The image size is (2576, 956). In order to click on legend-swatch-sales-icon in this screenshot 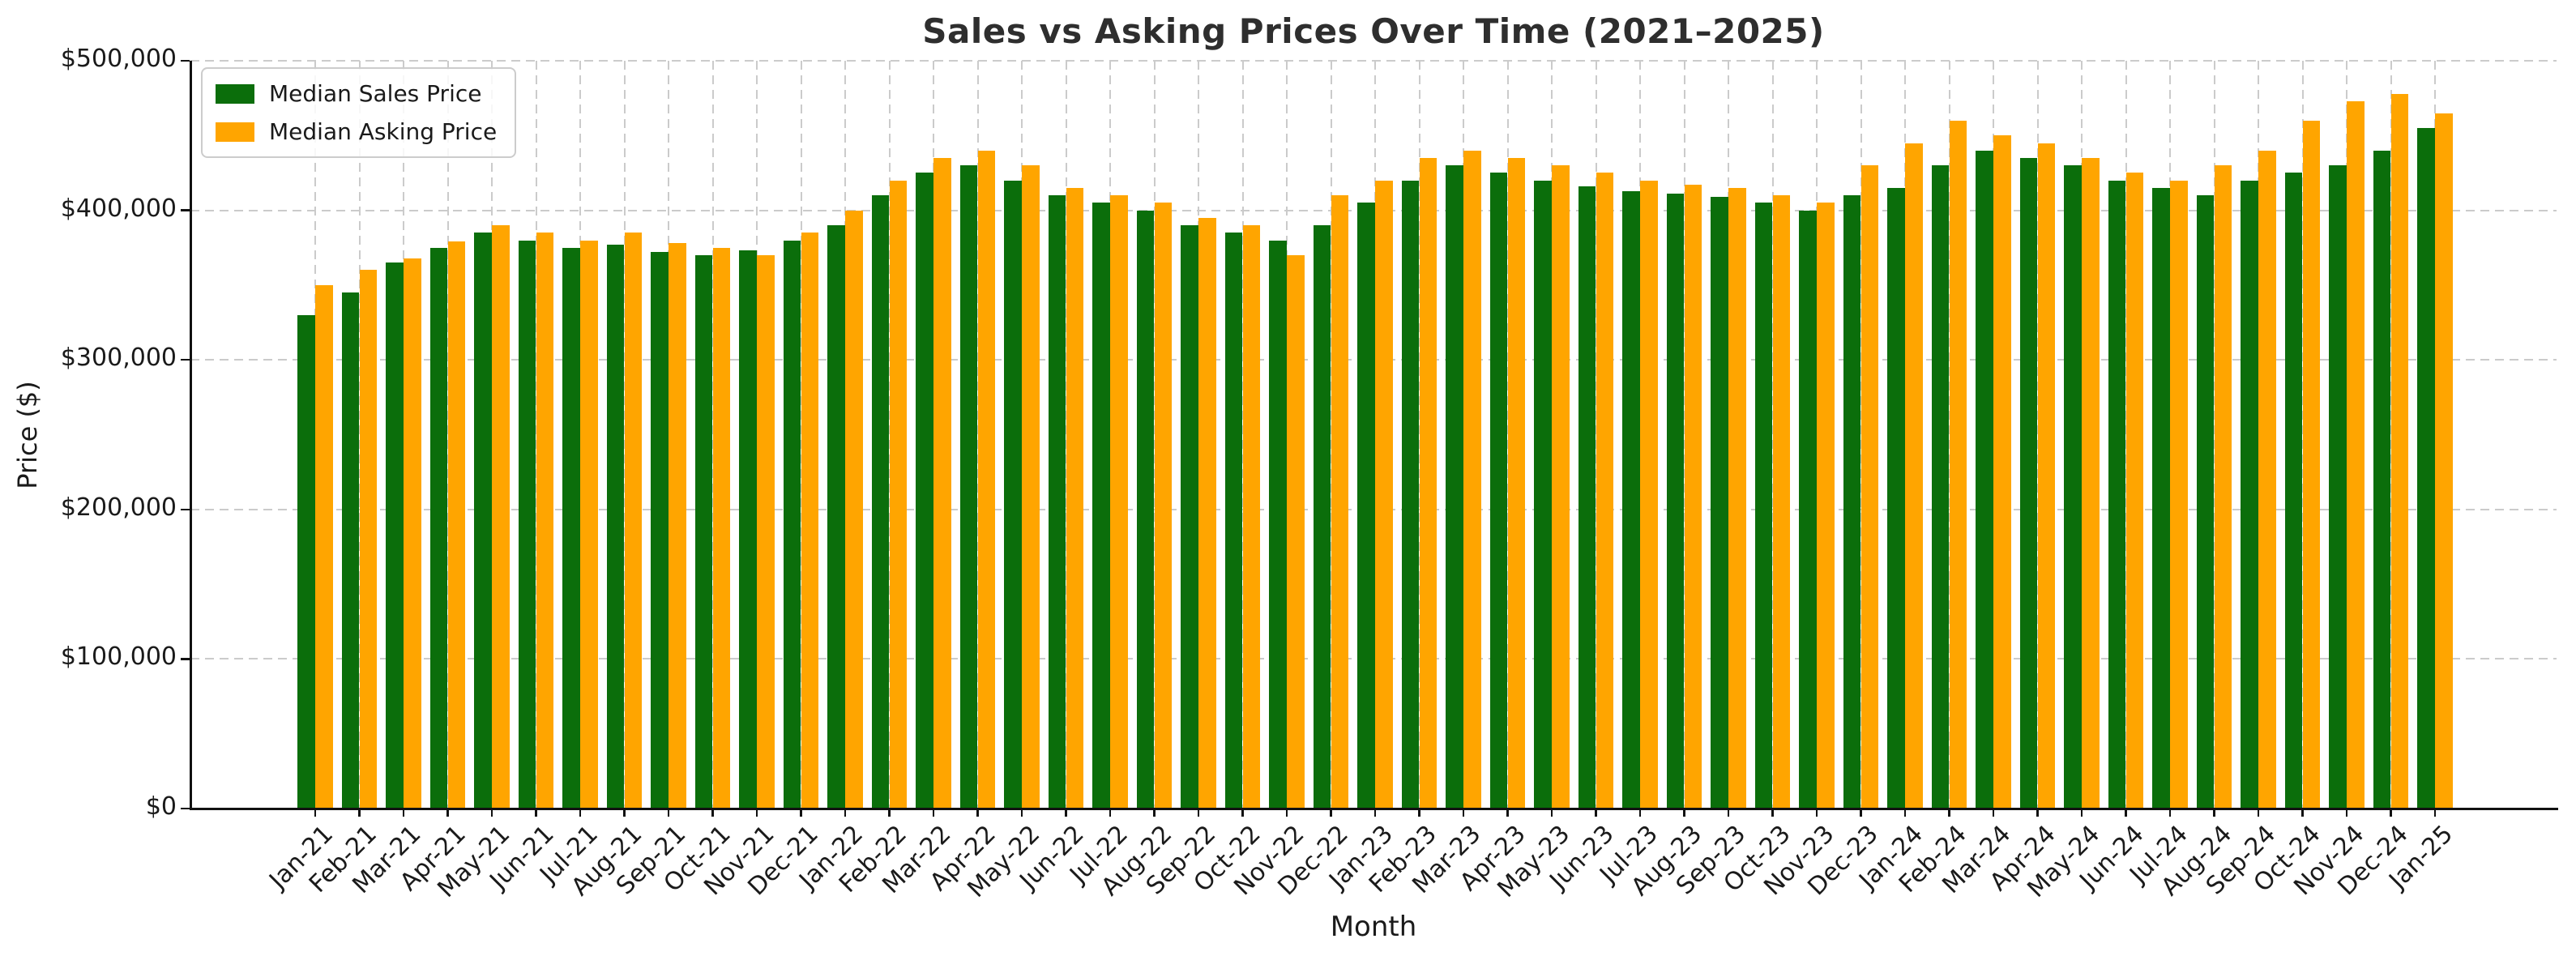, I will do `click(235, 93)`.